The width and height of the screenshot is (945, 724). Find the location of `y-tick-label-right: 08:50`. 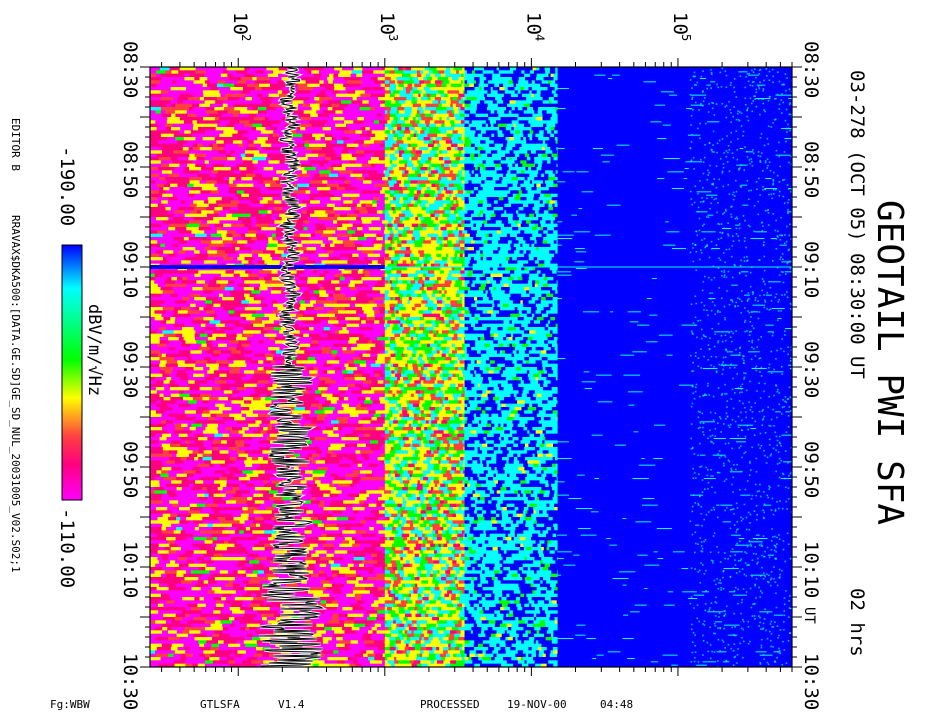

y-tick-label-right: 08:50 is located at coordinates (811, 169).